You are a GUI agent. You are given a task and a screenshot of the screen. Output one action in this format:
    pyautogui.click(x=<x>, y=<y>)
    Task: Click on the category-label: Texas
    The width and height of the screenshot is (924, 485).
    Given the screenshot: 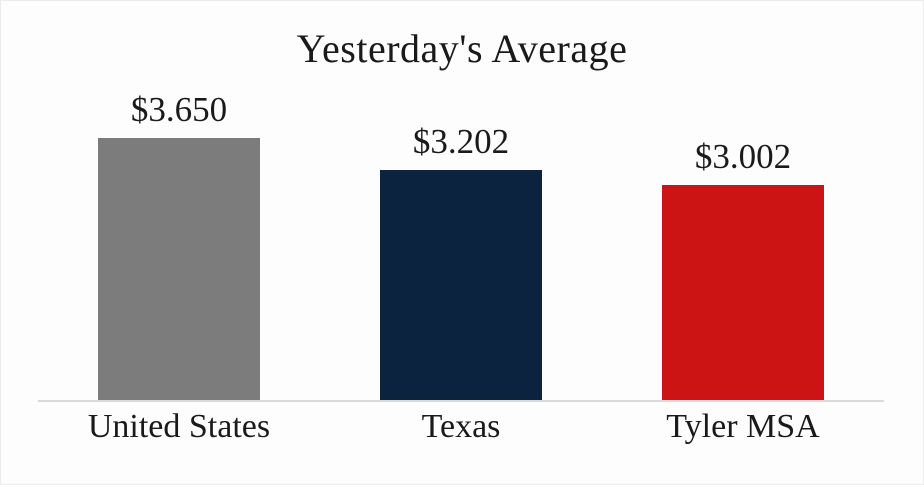 What is the action you would take?
    pyautogui.click(x=461, y=426)
    